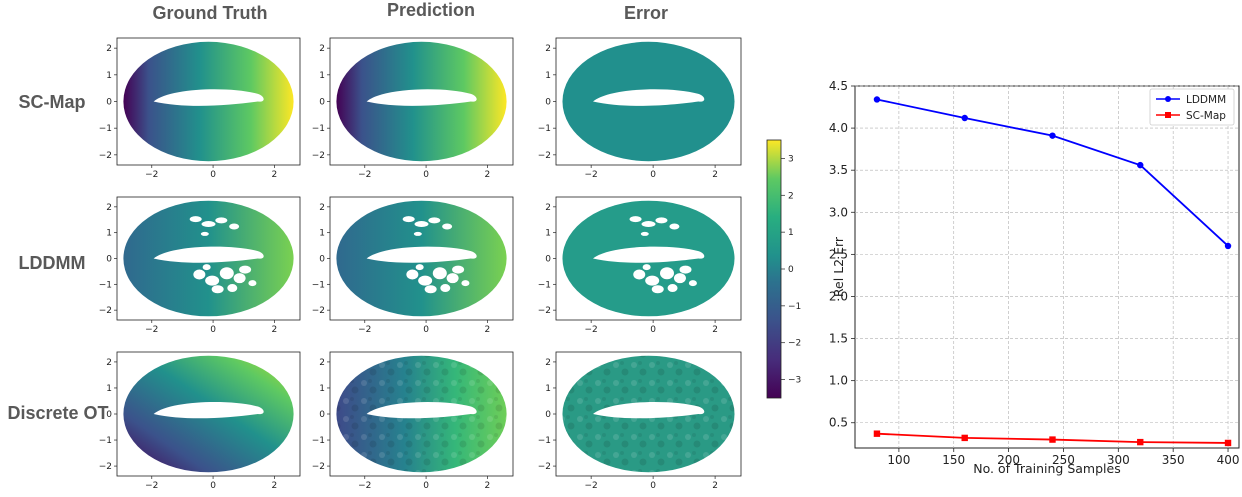  What do you see at coordinates (898, 460) in the screenshot?
I see `x-tick-label: 100` at bounding box center [898, 460].